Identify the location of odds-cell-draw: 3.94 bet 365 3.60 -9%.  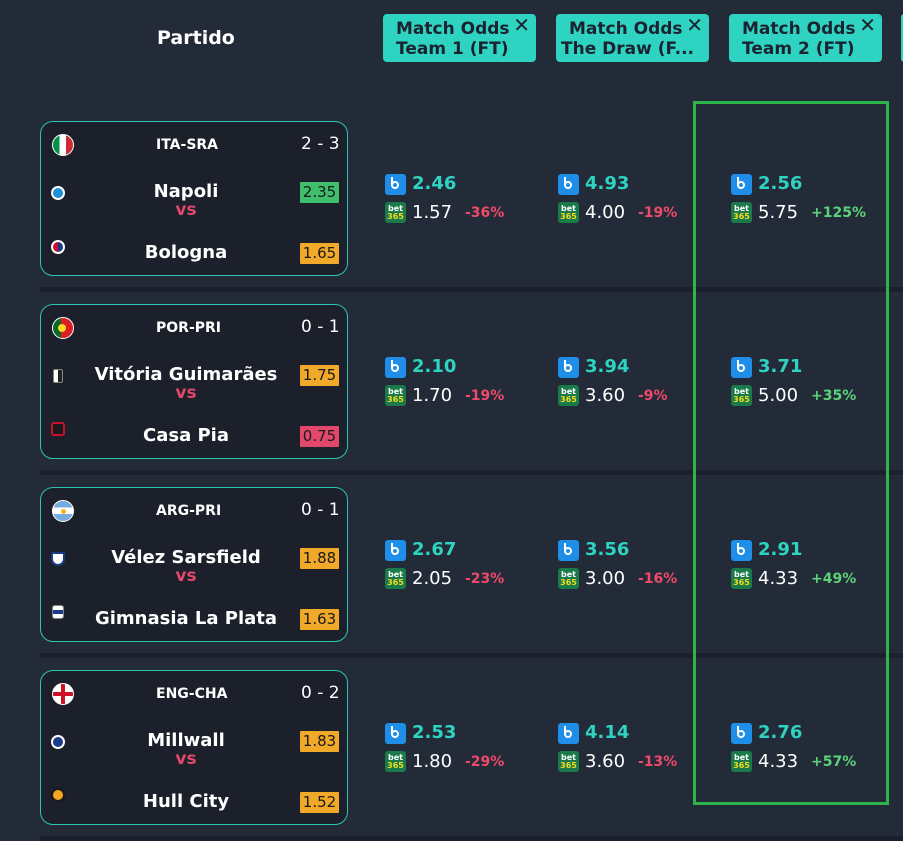
(633, 386).